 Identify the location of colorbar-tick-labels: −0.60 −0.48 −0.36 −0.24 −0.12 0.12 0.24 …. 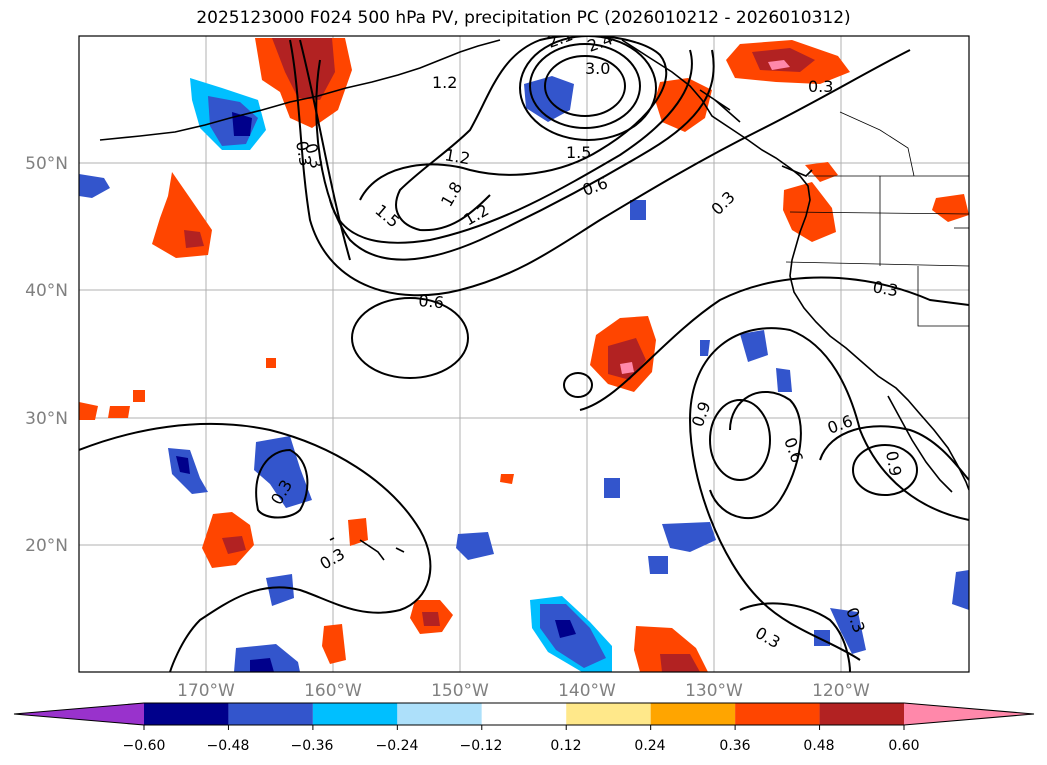
(521, 746).